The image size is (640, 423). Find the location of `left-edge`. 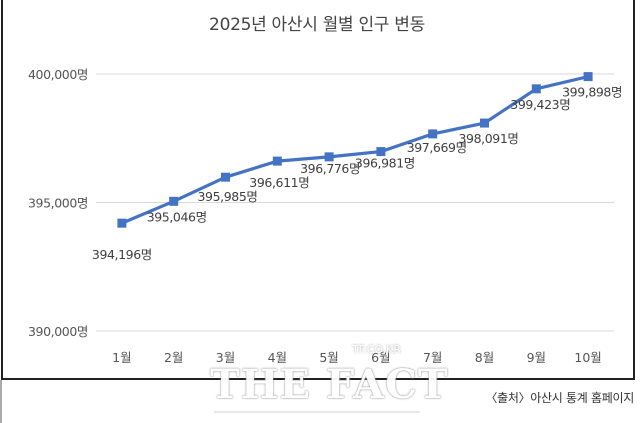

left-edge is located at coordinates (1, 401).